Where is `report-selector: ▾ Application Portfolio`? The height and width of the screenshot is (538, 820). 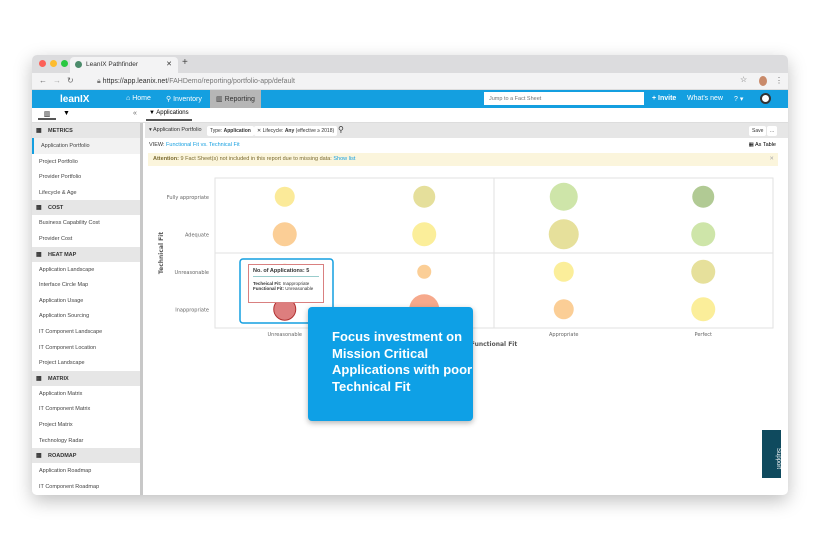
report-selector: ▾ Application Portfolio is located at coordinates (175, 130).